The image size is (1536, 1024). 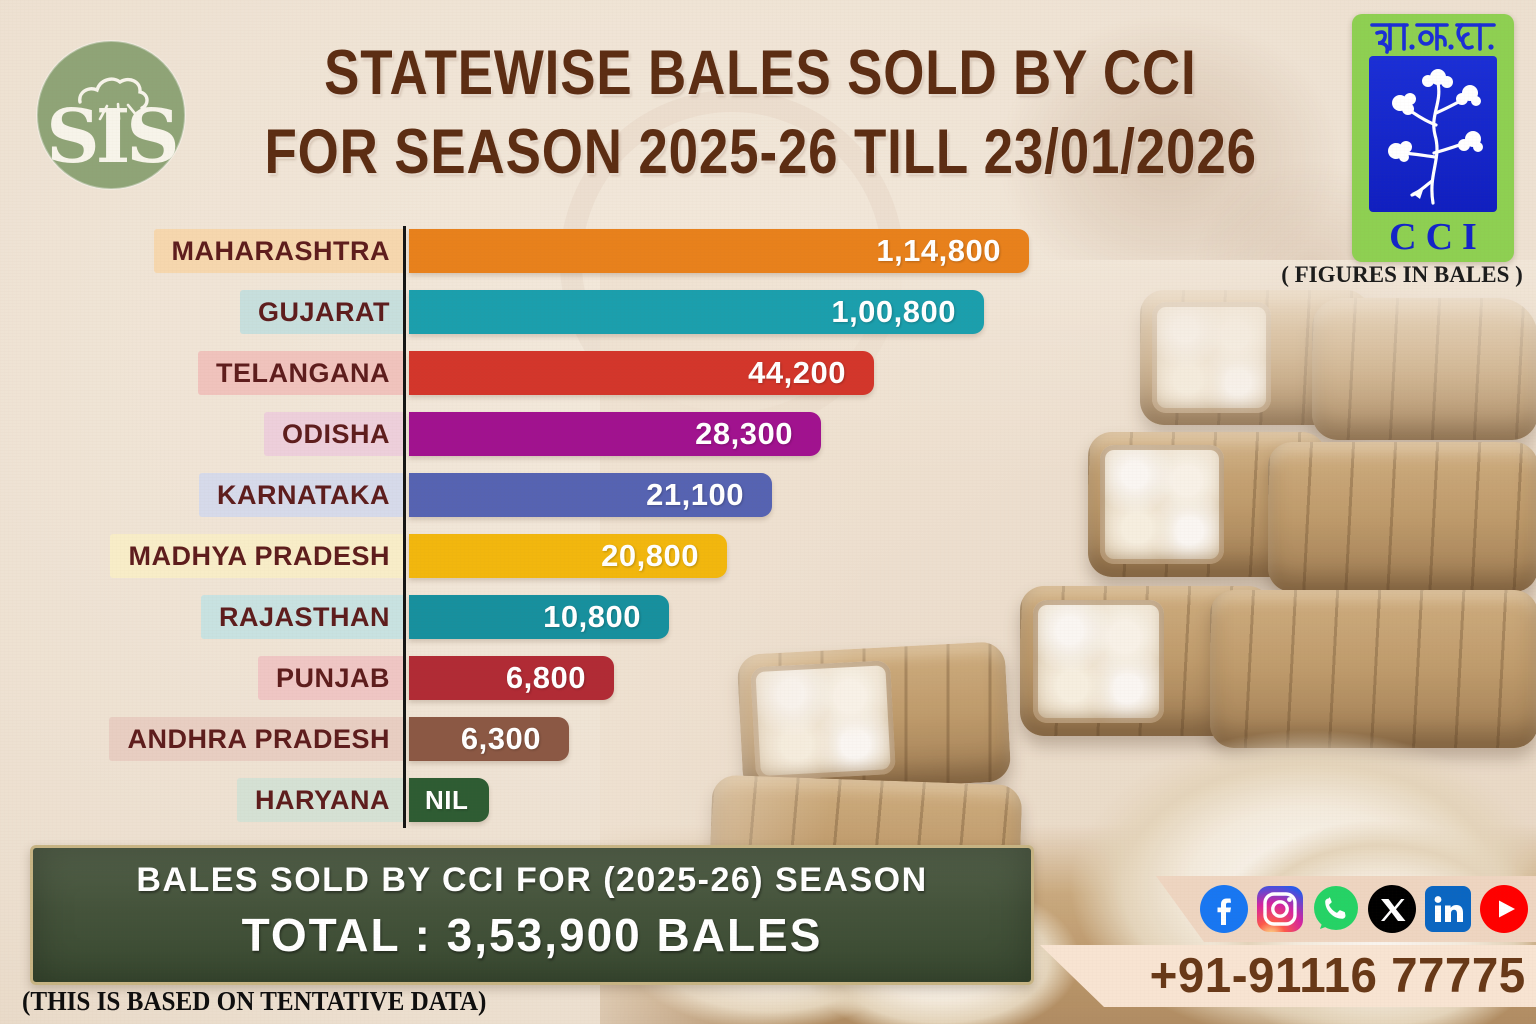 What do you see at coordinates (333, 434) in the screenshot?
I see `state-label: ODISHA` at bounding box center [333, 434].